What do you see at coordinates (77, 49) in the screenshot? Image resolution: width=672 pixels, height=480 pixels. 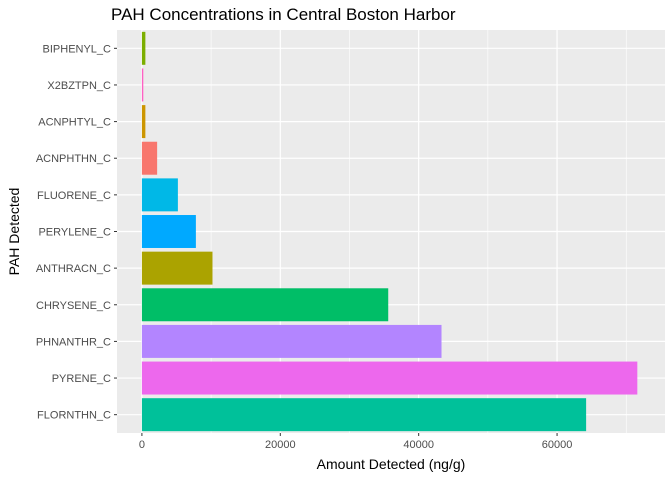 I see `y-tick-label: BIPHENYL_C` at bounding box center [77, 49].